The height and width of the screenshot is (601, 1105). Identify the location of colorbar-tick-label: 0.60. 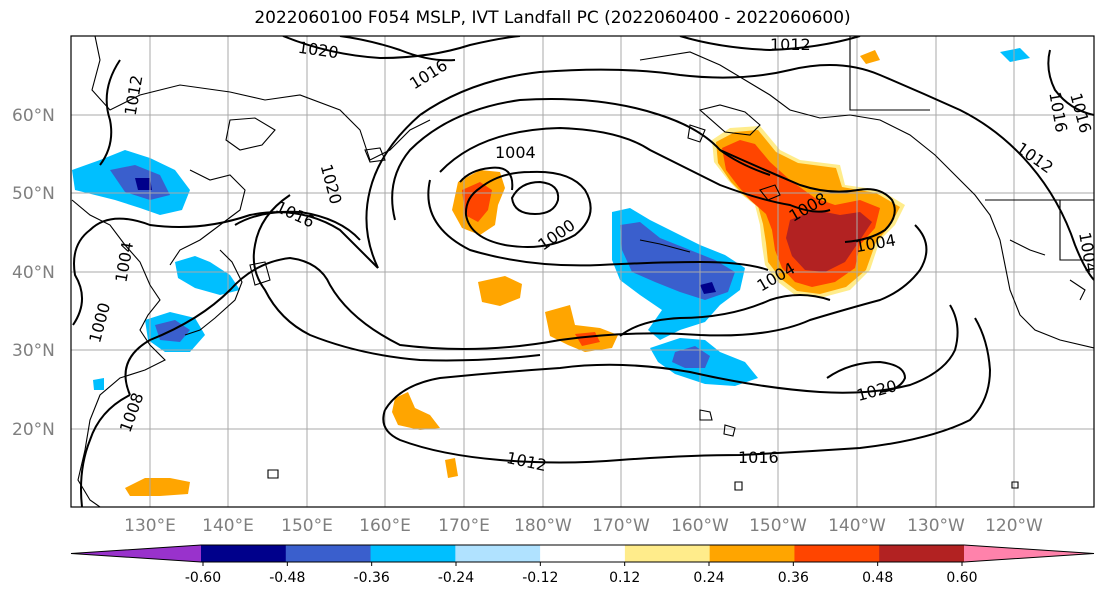
(961, 578).